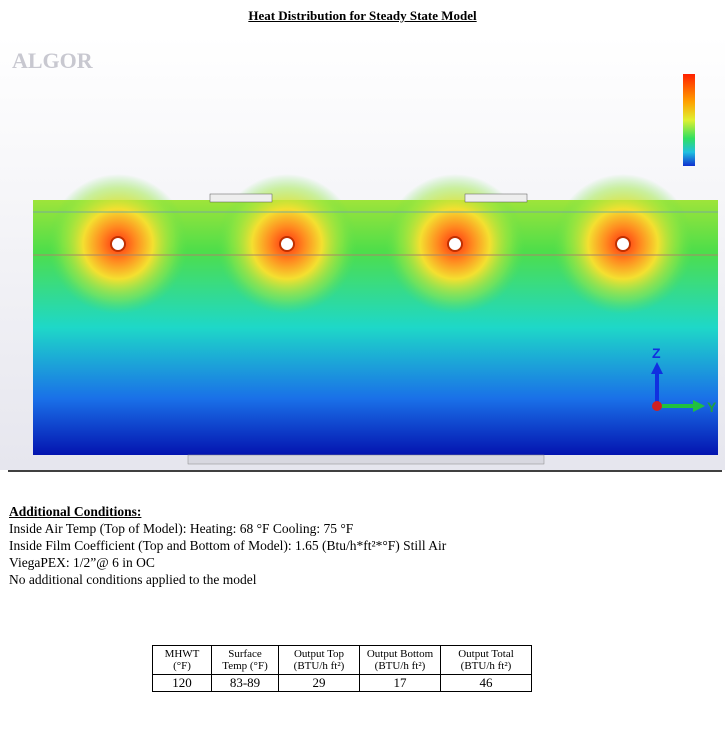 The width and height of the screenshot is (725, 730). I want to click on header-cell: MHWT (°F), so click(182, 660).